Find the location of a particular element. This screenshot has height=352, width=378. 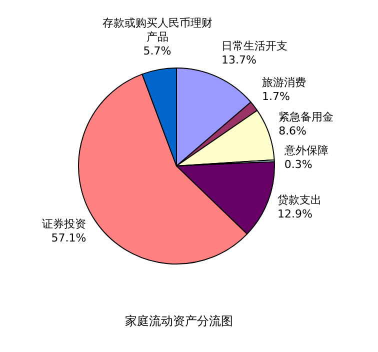

data-label: 5.7% is located at coordinates (157, 51).